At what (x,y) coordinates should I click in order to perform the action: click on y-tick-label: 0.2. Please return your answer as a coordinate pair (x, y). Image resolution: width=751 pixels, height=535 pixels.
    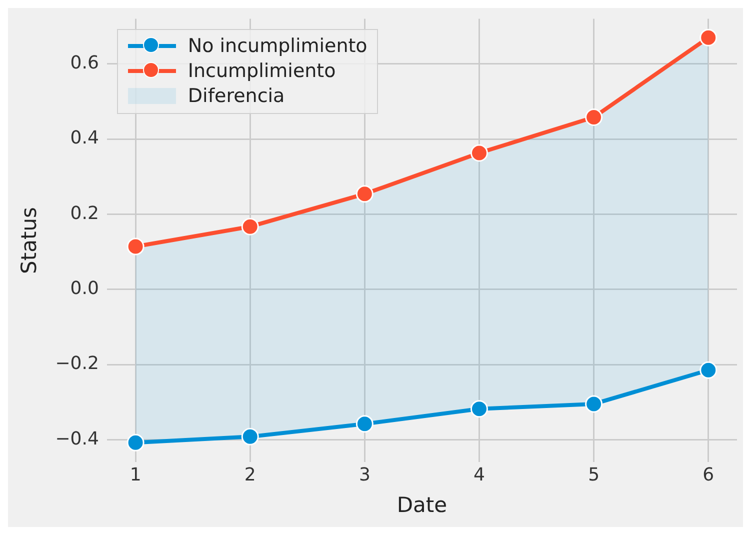
    Looking at the image, I should click on (84, 213).